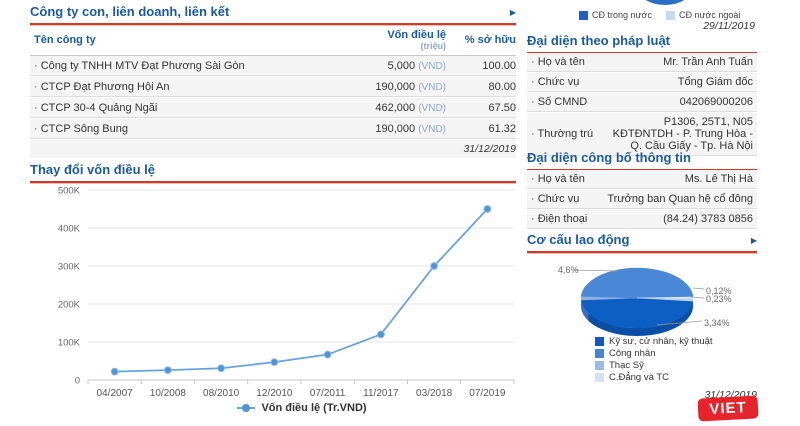  Describe the element at coordinates (434, 393) in the screenshot. I see `svg-text: 03/2018` at that location.